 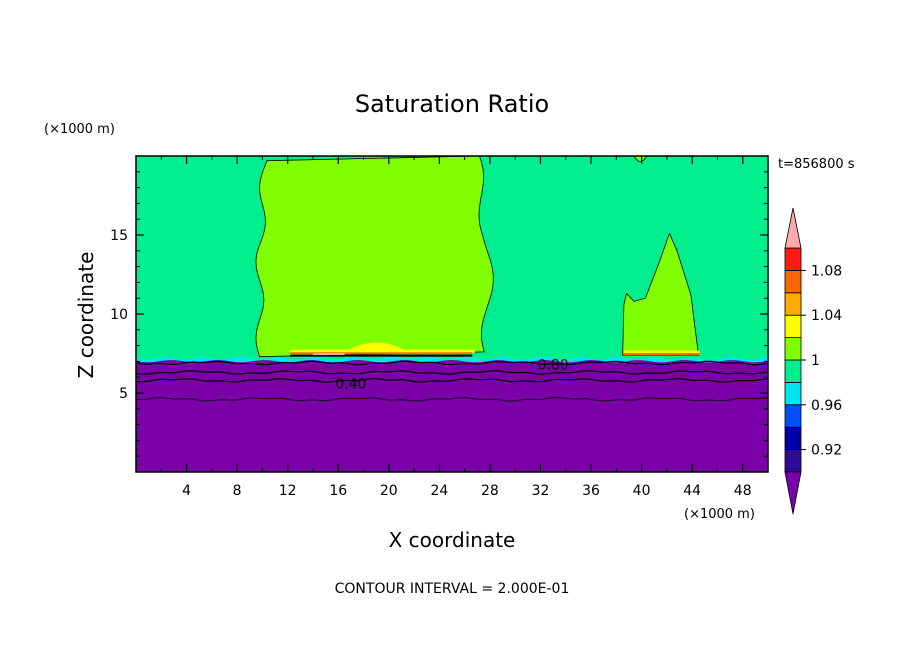 I want to click on x-axis-label: X coordinate, so click(x=452, y=540).